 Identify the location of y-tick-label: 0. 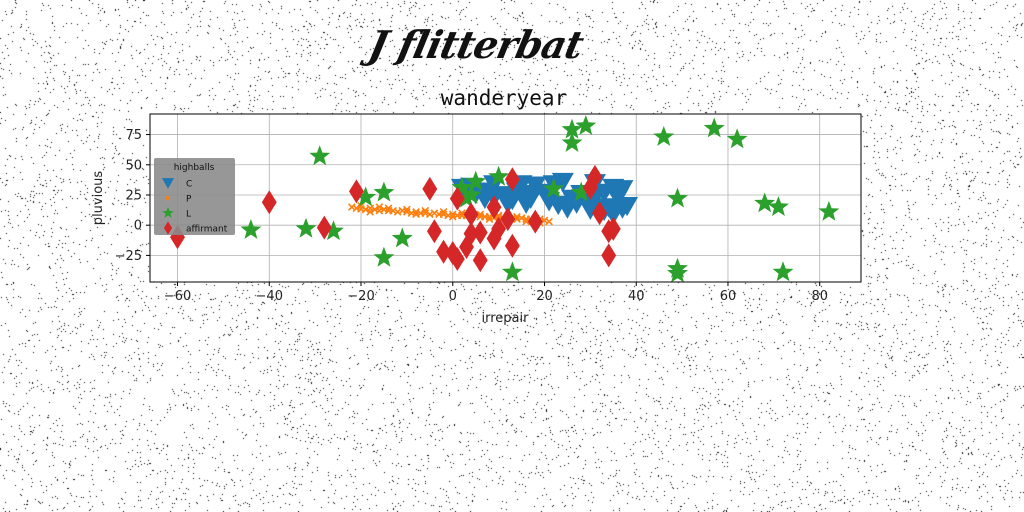
(138, 226).